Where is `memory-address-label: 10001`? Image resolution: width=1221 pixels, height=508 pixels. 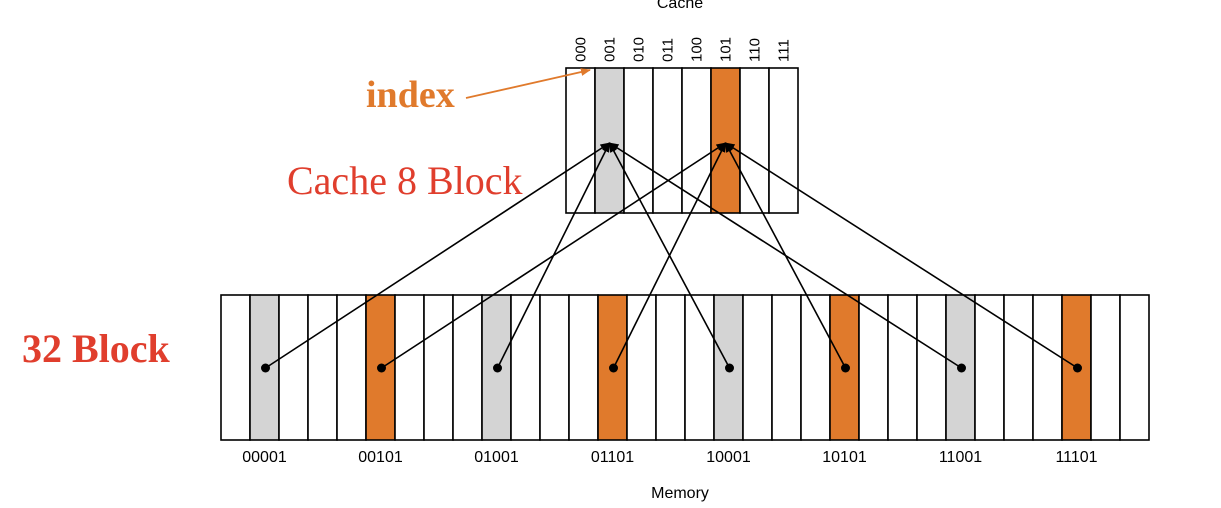
memory-address-label: 10001 is located at coordinates (728, 457).